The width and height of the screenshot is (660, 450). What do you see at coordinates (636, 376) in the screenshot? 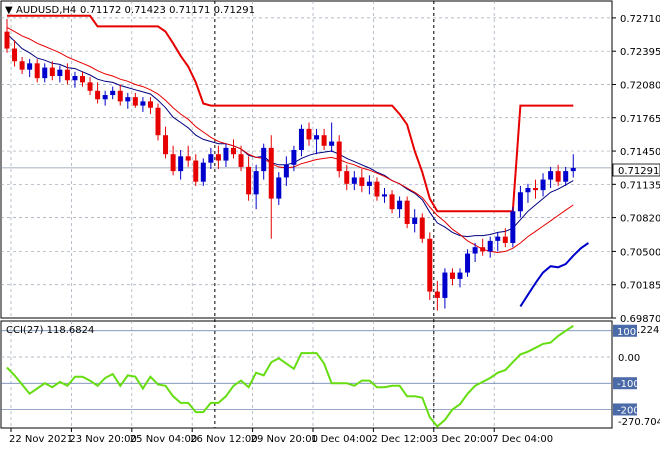
I see `cci-axis: 137.2246 -270.7043 100 0.00 -100 -200` at bounding box center [636, 376].